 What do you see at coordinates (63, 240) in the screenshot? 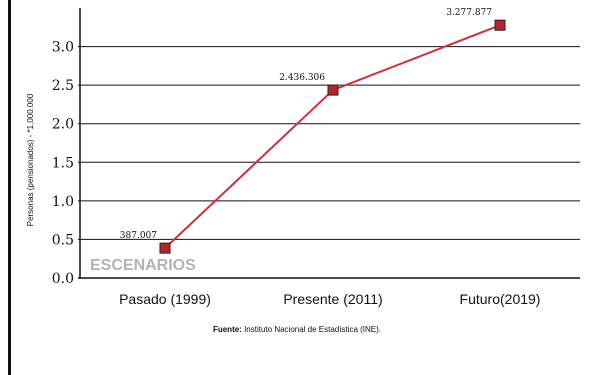
I see `y-tick-label-1: 0.5` at bounding box center [63, 240].